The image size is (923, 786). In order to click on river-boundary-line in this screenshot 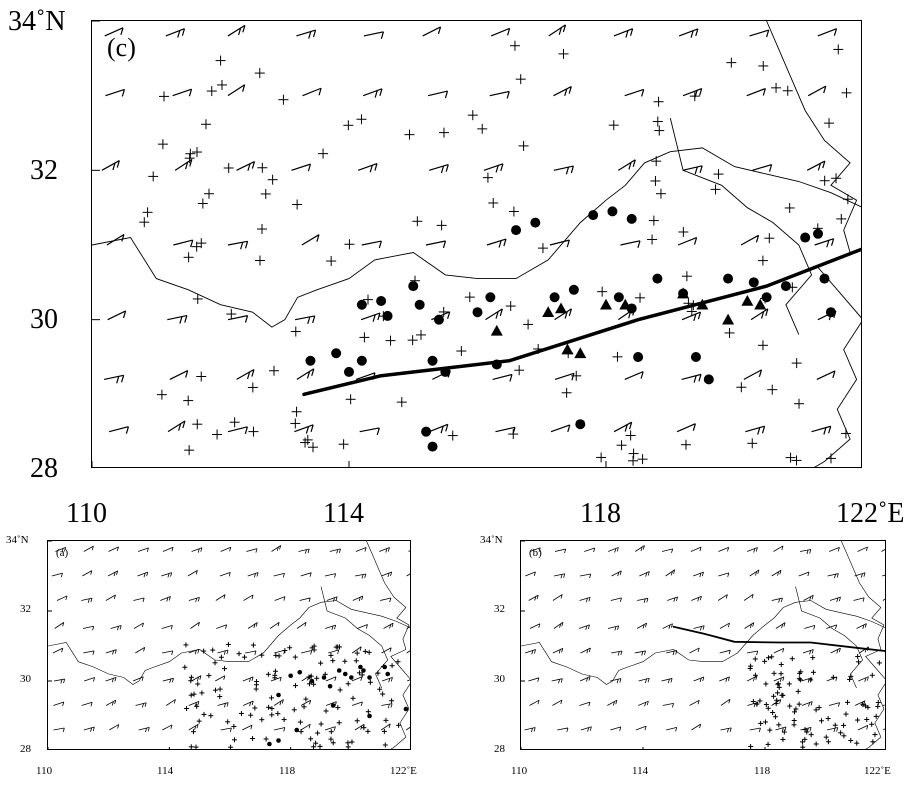, I will do `click(229, 642)`.